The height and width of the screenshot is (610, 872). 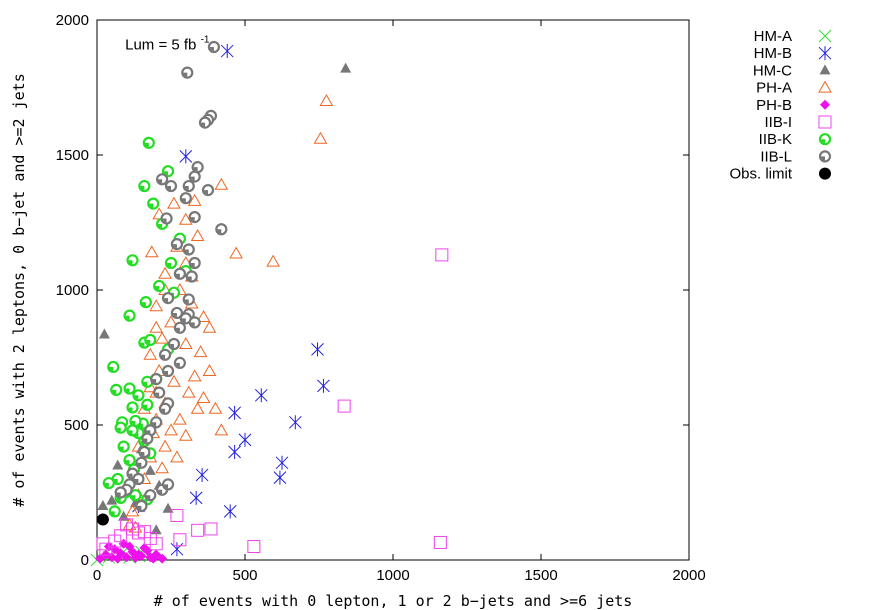 I want to click on y-tick-label: 2000, so click(x=72, y=20).